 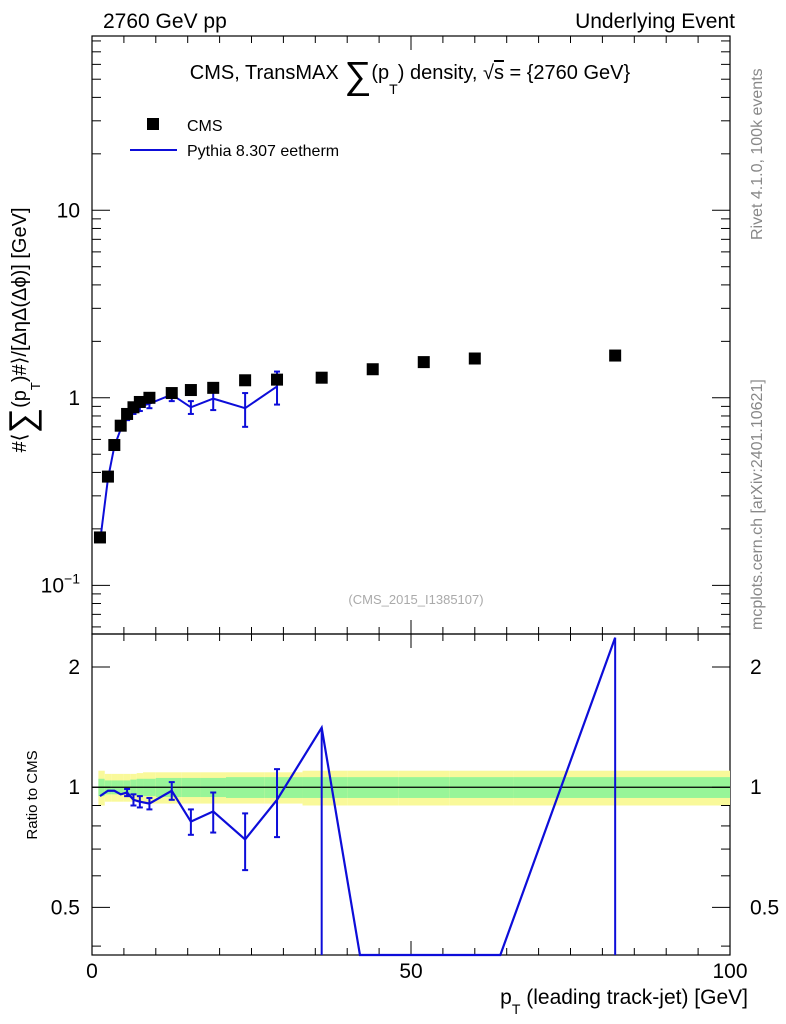 I want to click on legend: CMS Pythia 8.307 eetherm, so click(x=234, y=139).